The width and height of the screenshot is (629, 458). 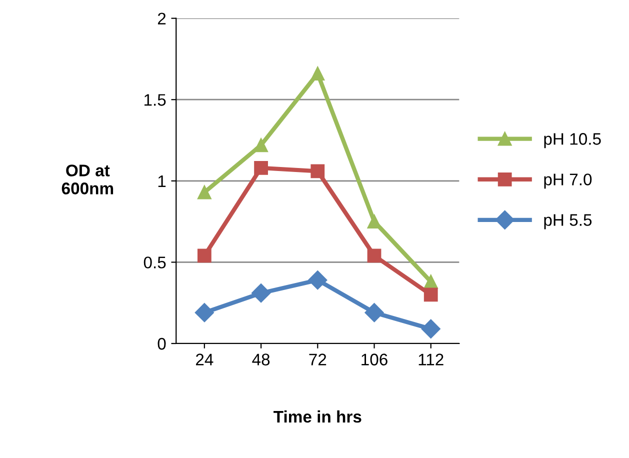 I want to click on x-tick-label: 24, so click(x=205, y=360).